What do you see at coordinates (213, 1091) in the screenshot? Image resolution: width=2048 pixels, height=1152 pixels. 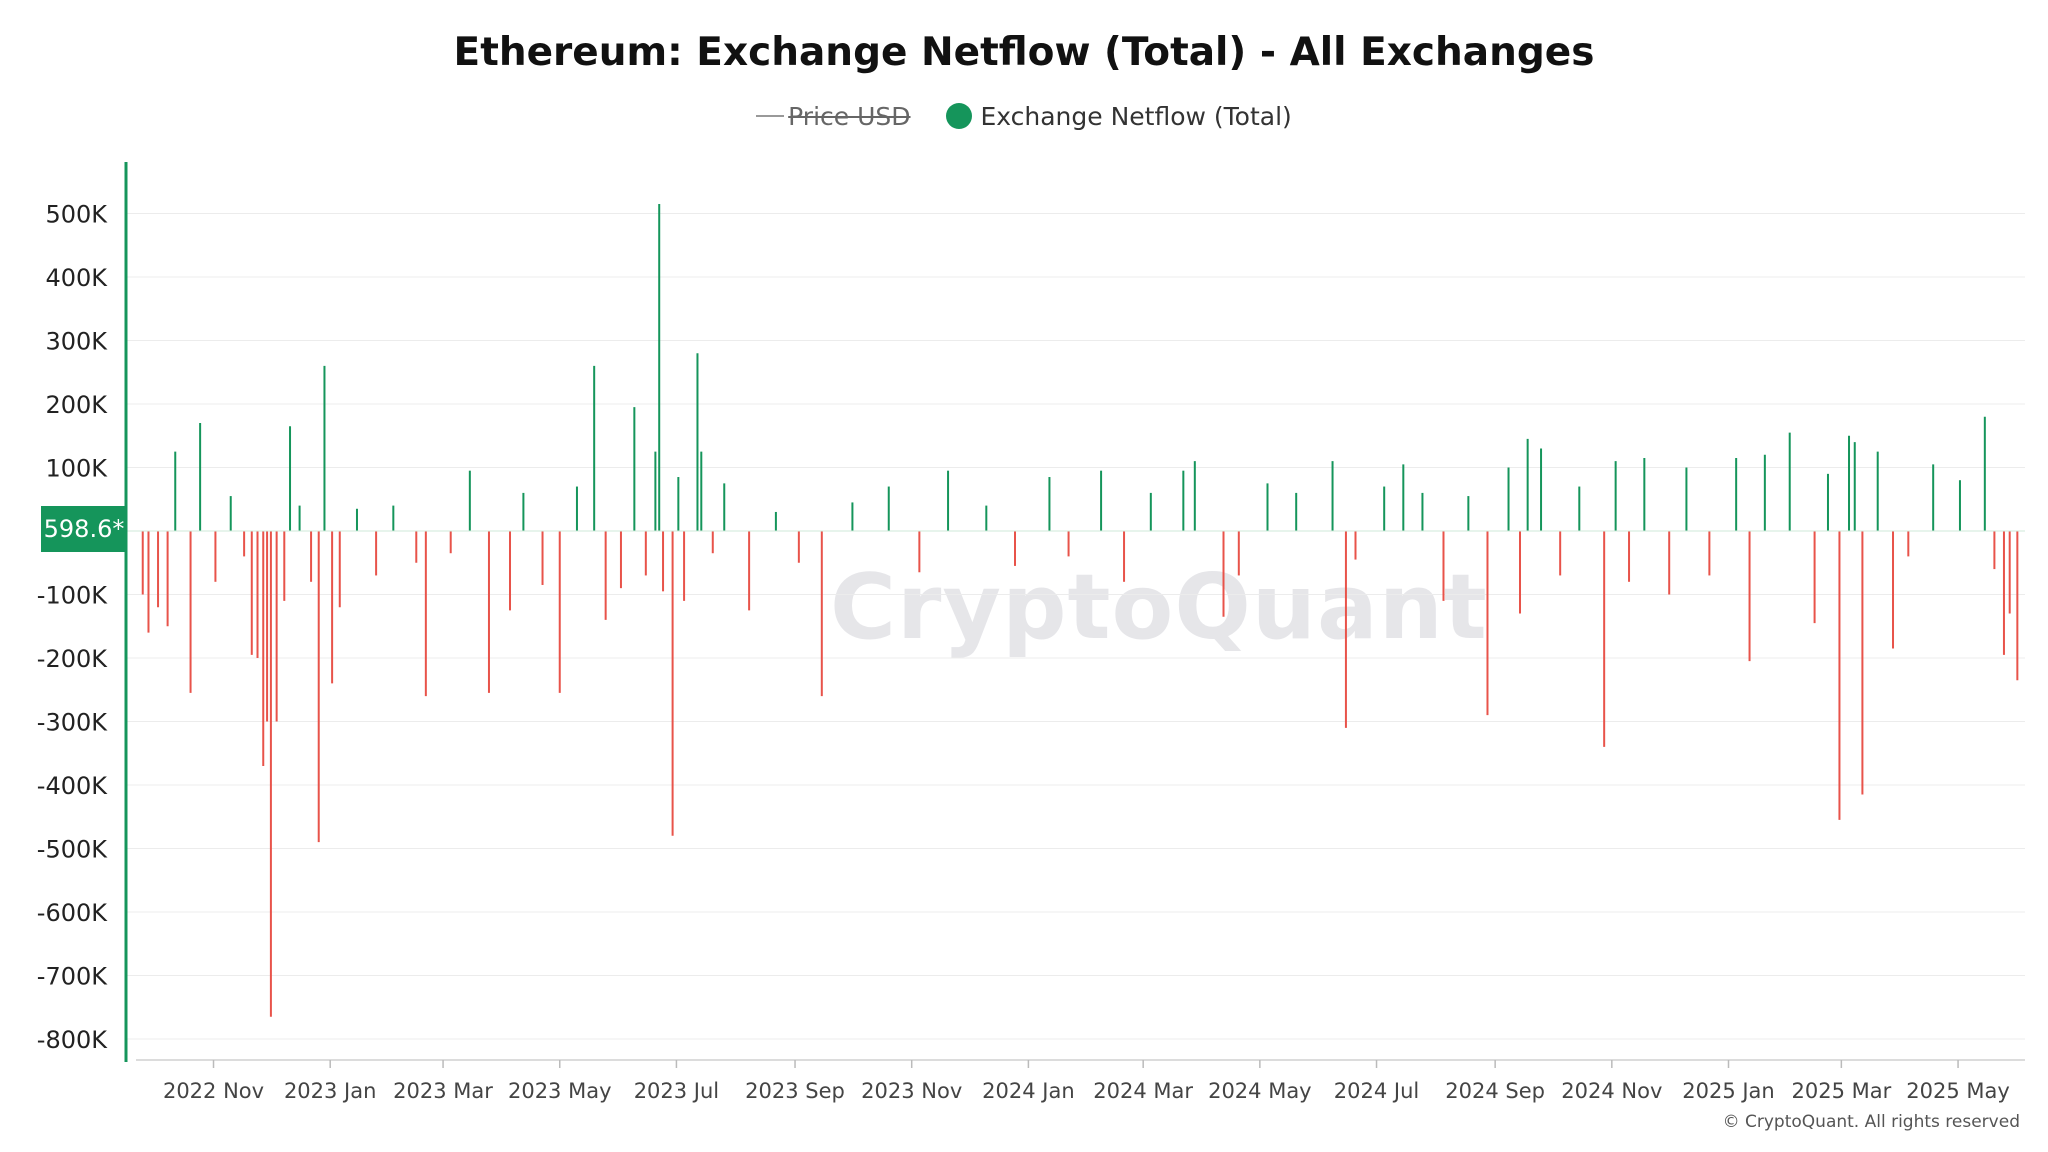 I see `x-tick-label: 2022 Nov` at bounding box center [213, 1091].